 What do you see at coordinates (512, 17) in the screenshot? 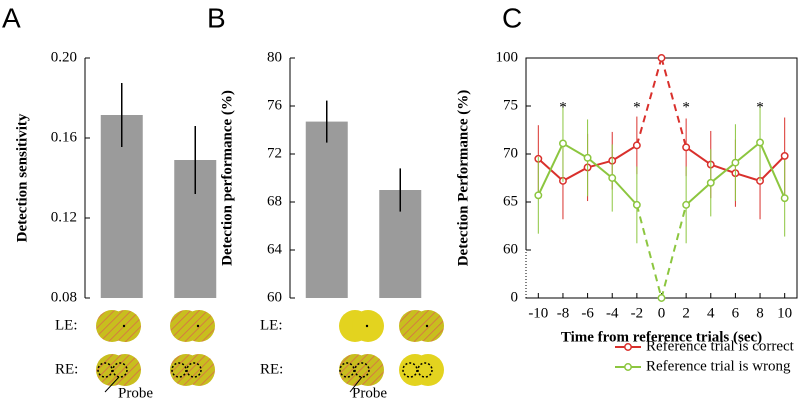
I see `panel-label: C` at bounding box center [512, 17].